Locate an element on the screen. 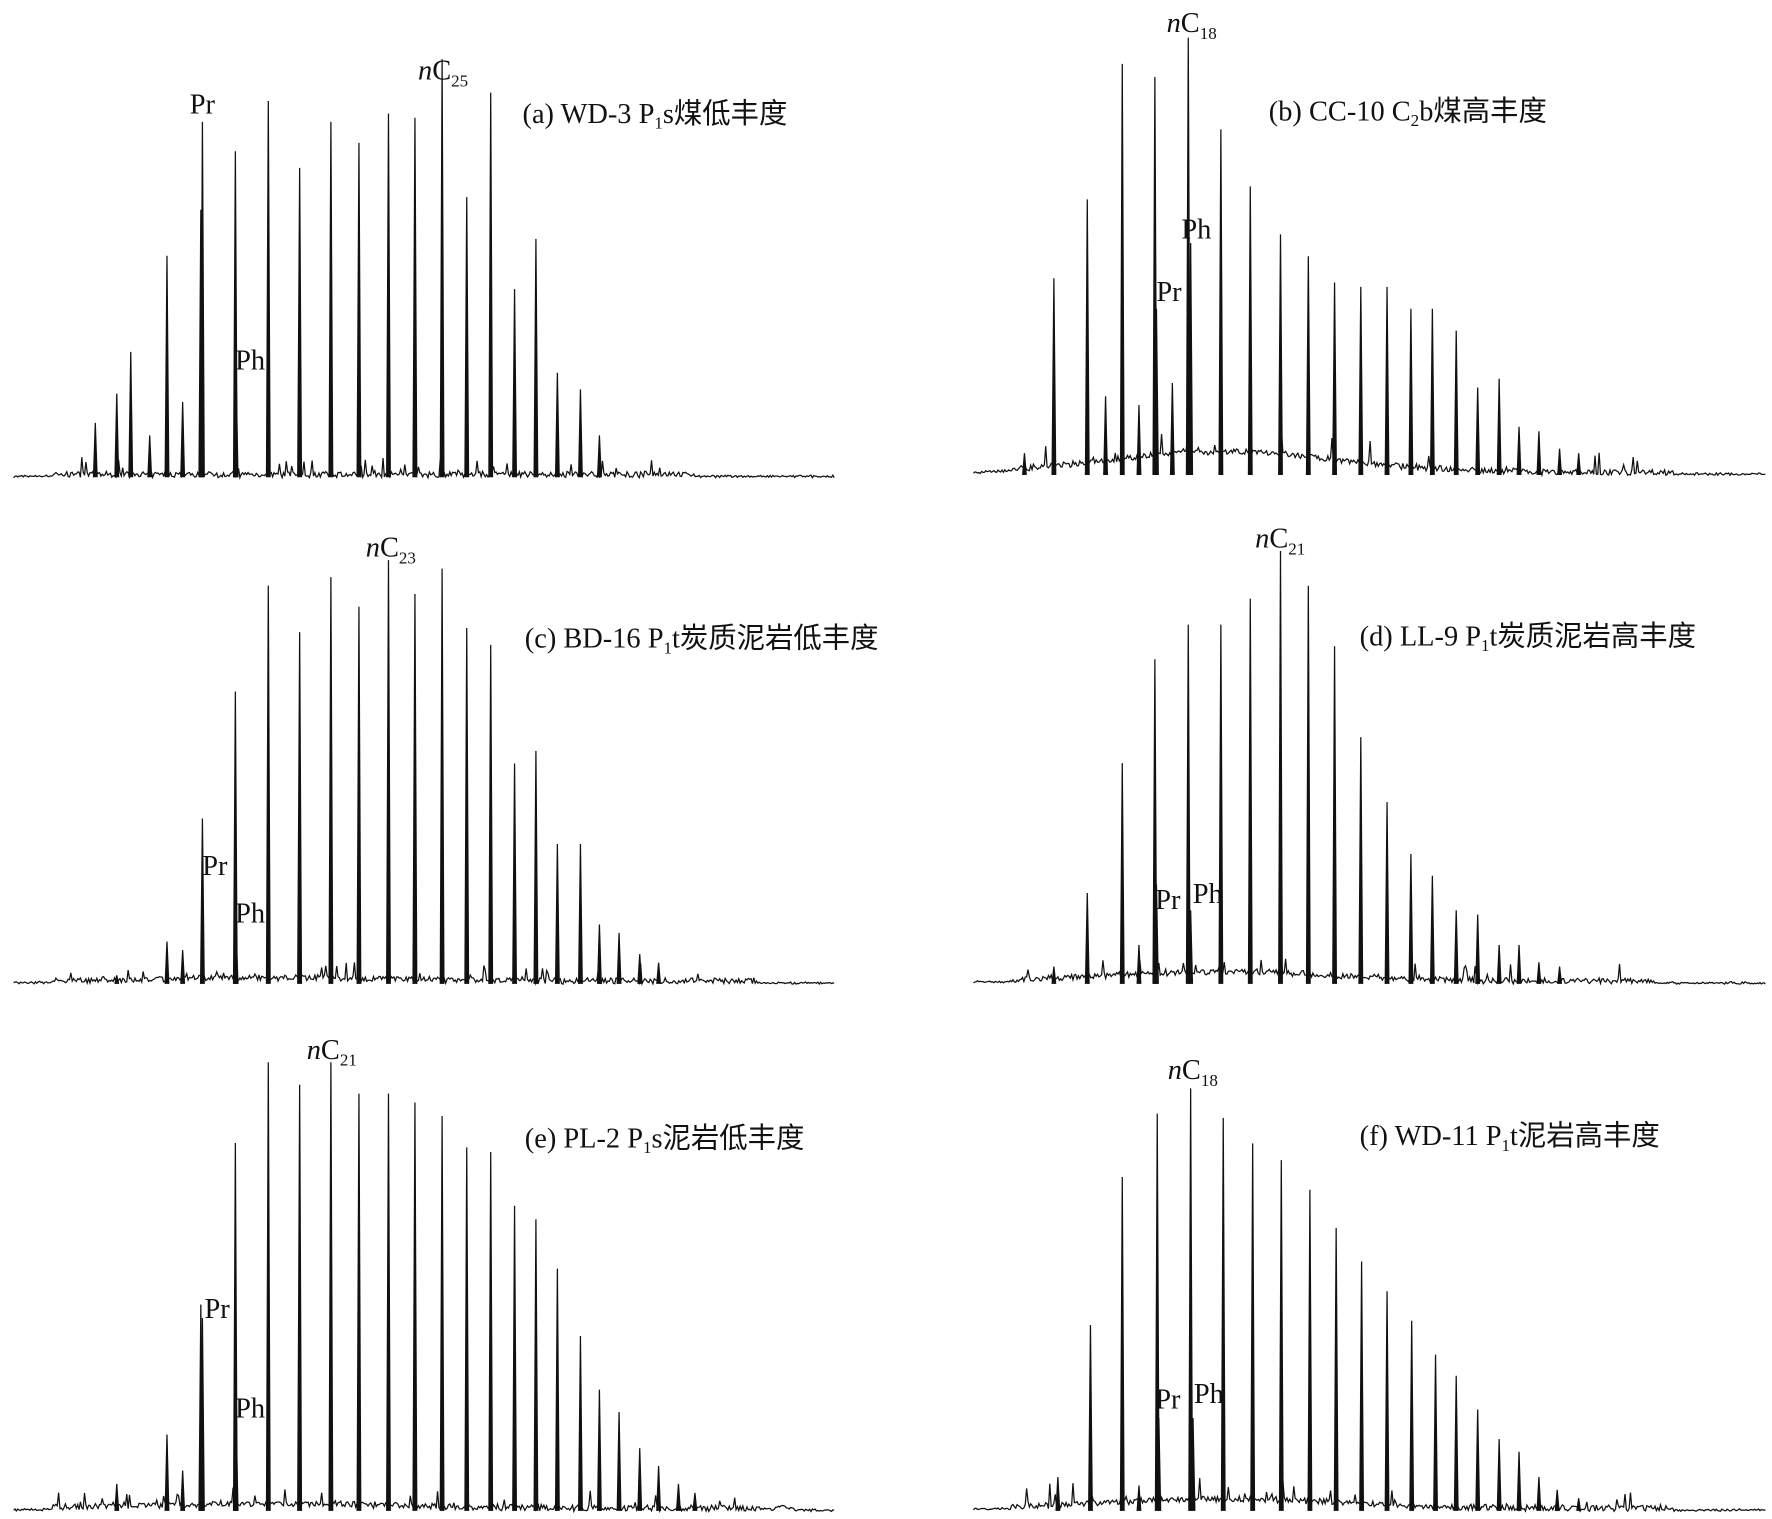 The width and height of the screenshot is (1772, 1519). title-text: s煤低丰度 is located at coordinates (725, 114).